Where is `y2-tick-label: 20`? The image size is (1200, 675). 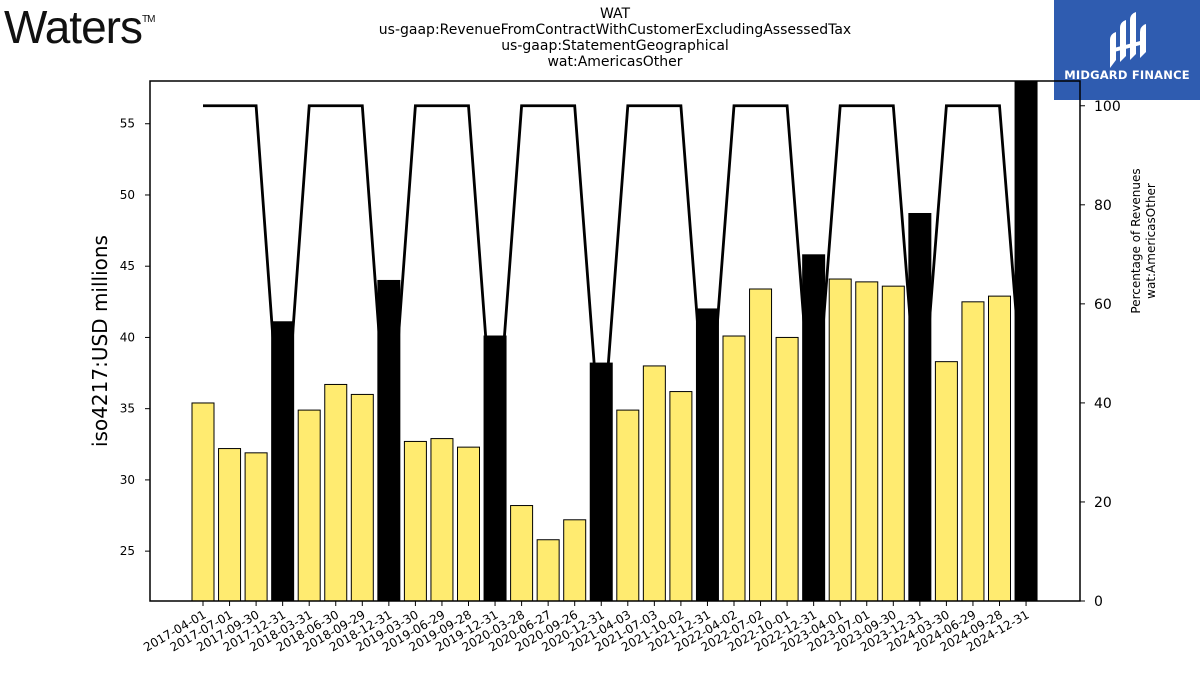 y2-tick-label: 20 is located at coordinates (1103, 503).